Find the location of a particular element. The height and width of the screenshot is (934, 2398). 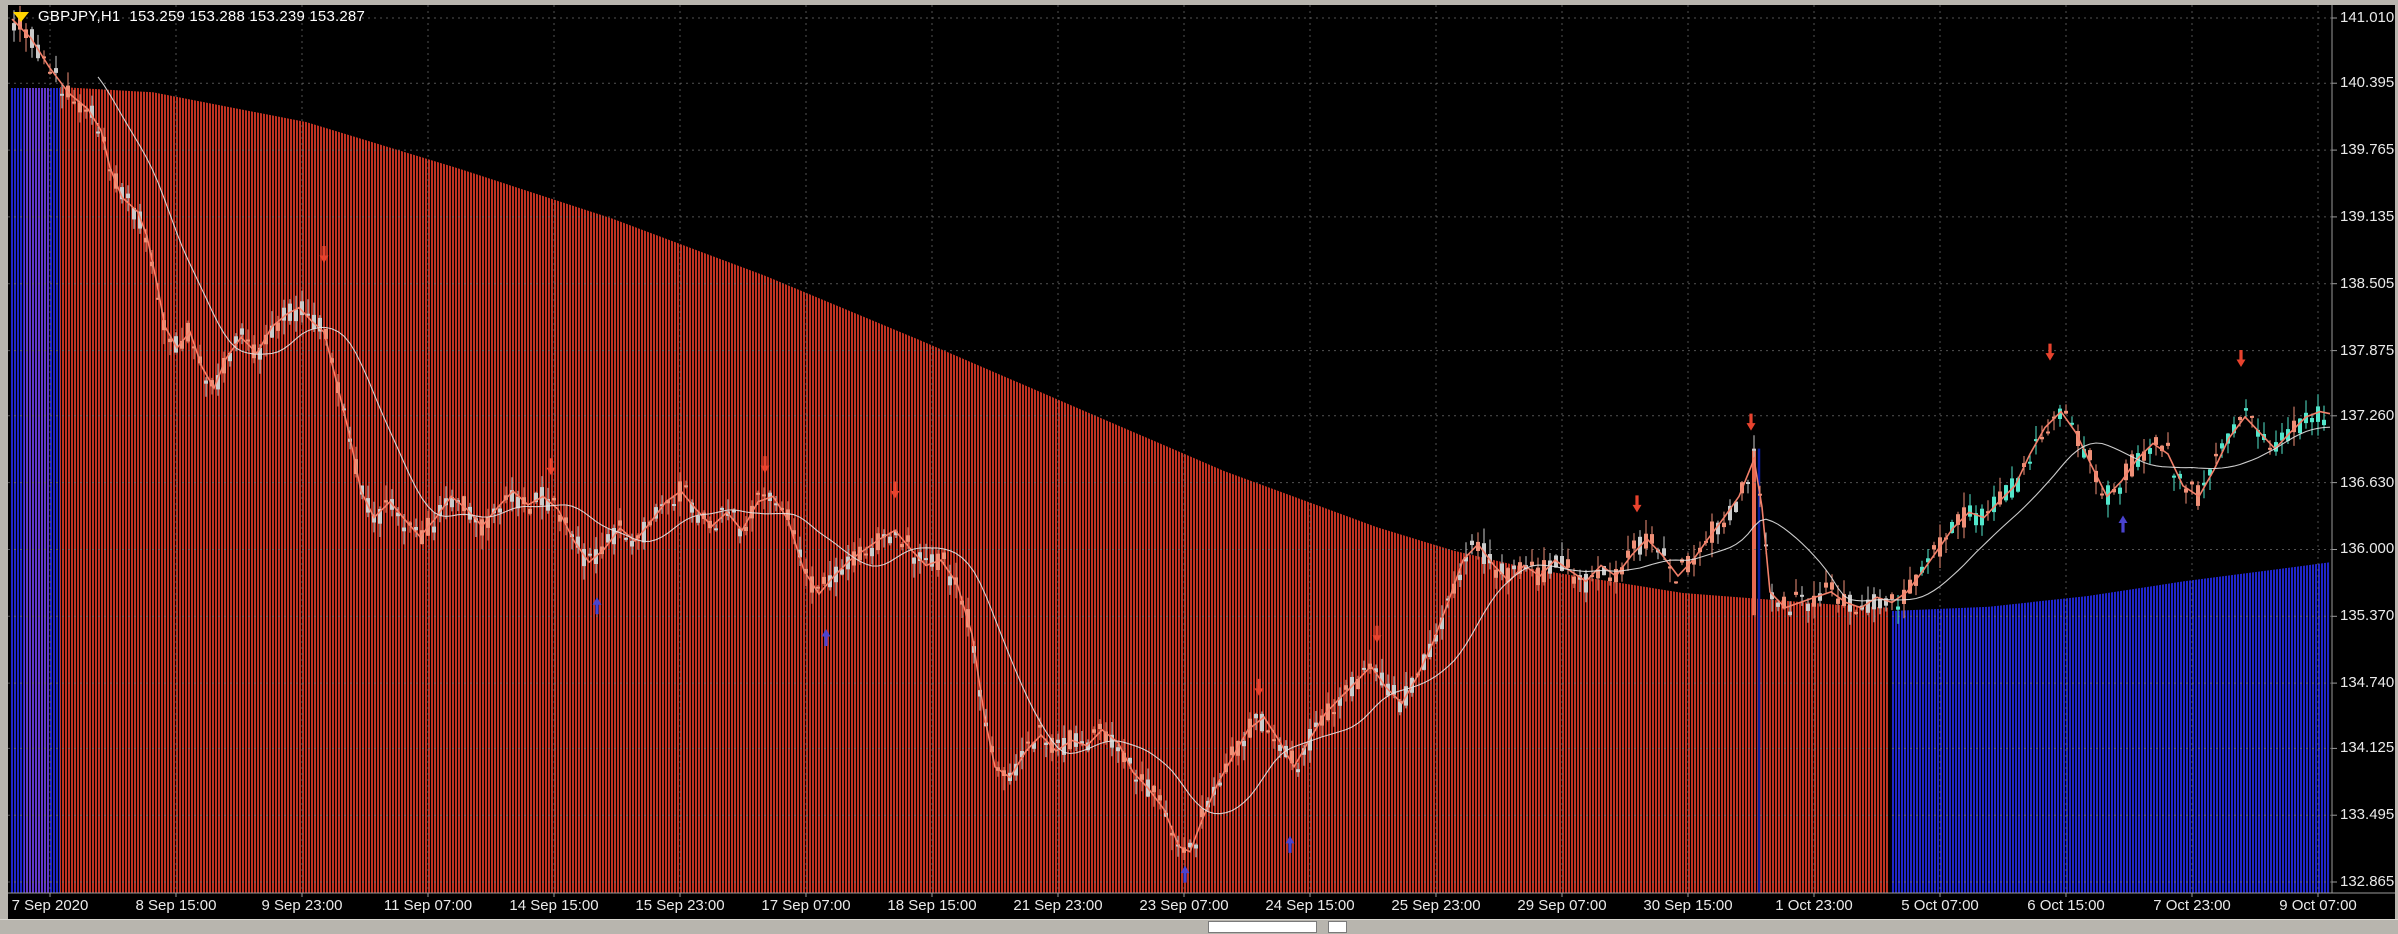

bottom-bar is located at coordinates (1199, 926).